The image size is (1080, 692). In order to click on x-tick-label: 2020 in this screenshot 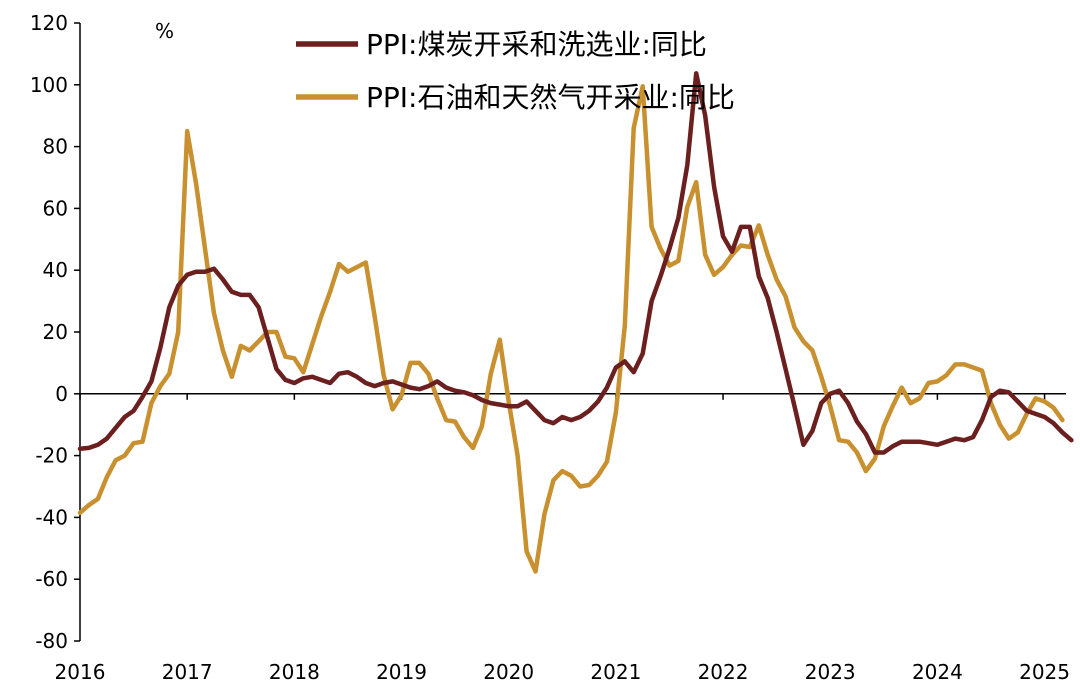, I will do `click(508, 672)`.